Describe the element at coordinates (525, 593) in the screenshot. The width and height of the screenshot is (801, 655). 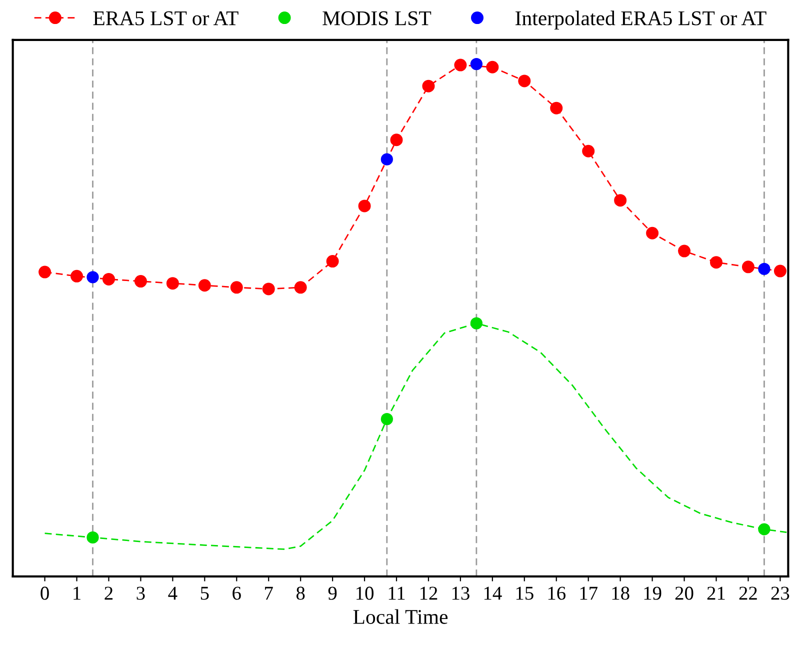
I see `x-tick-label: 15` at that location.